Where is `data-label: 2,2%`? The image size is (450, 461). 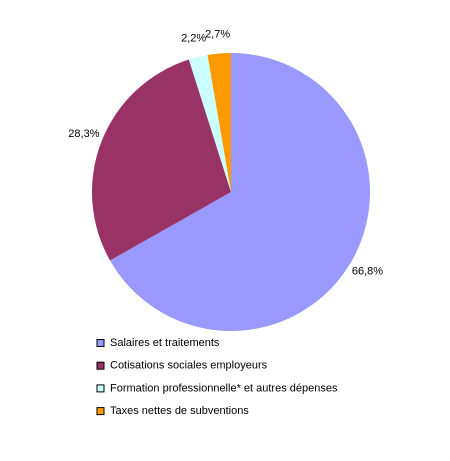
data-label: 2,2% is located at coordinates (193, 38).